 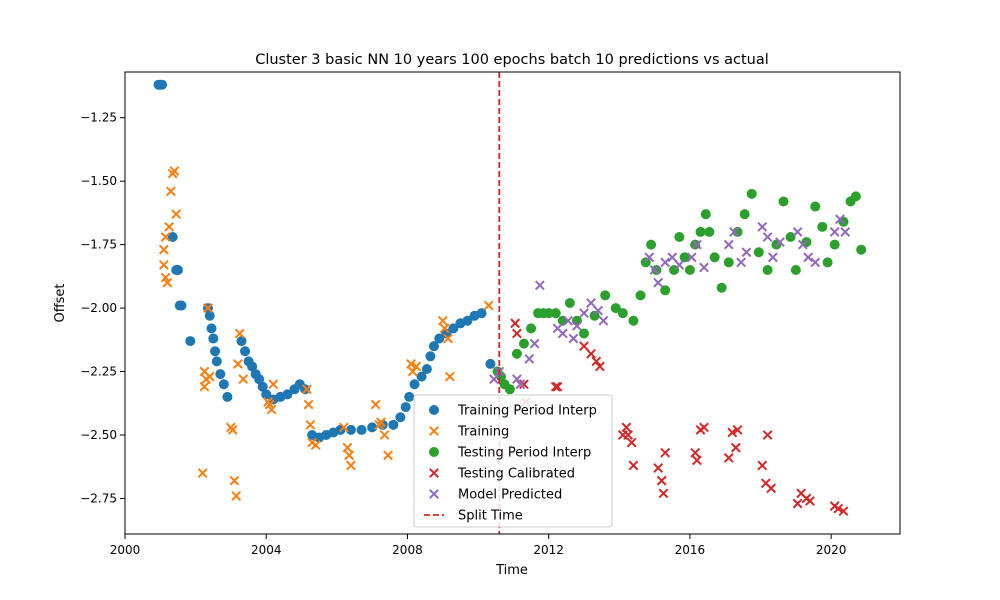 I want to click on x-tick-label: 2008, so click(x=407, y=550).